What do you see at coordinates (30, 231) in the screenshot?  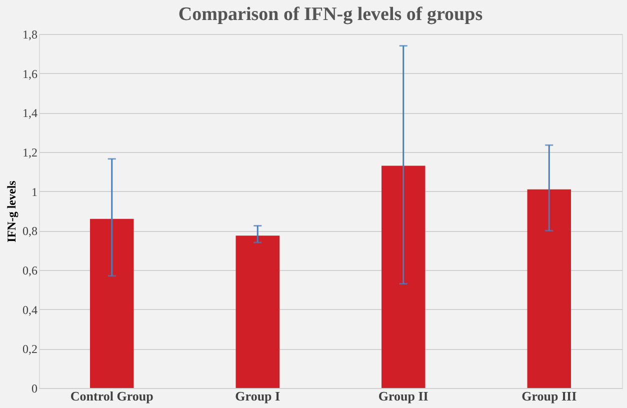 I see `y-tick-label: 0,8` at bounding box center [30, 231].